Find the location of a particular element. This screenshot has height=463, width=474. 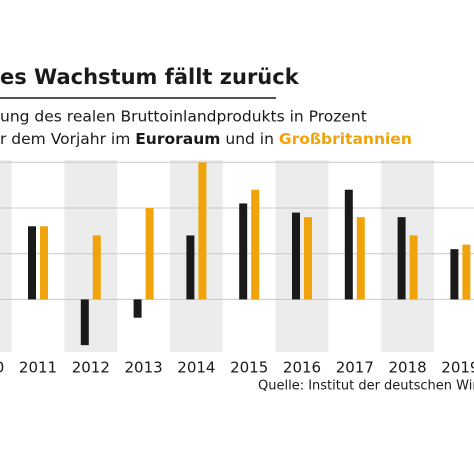

x-tick-label: 2014 is located at coordinates (196, 368).